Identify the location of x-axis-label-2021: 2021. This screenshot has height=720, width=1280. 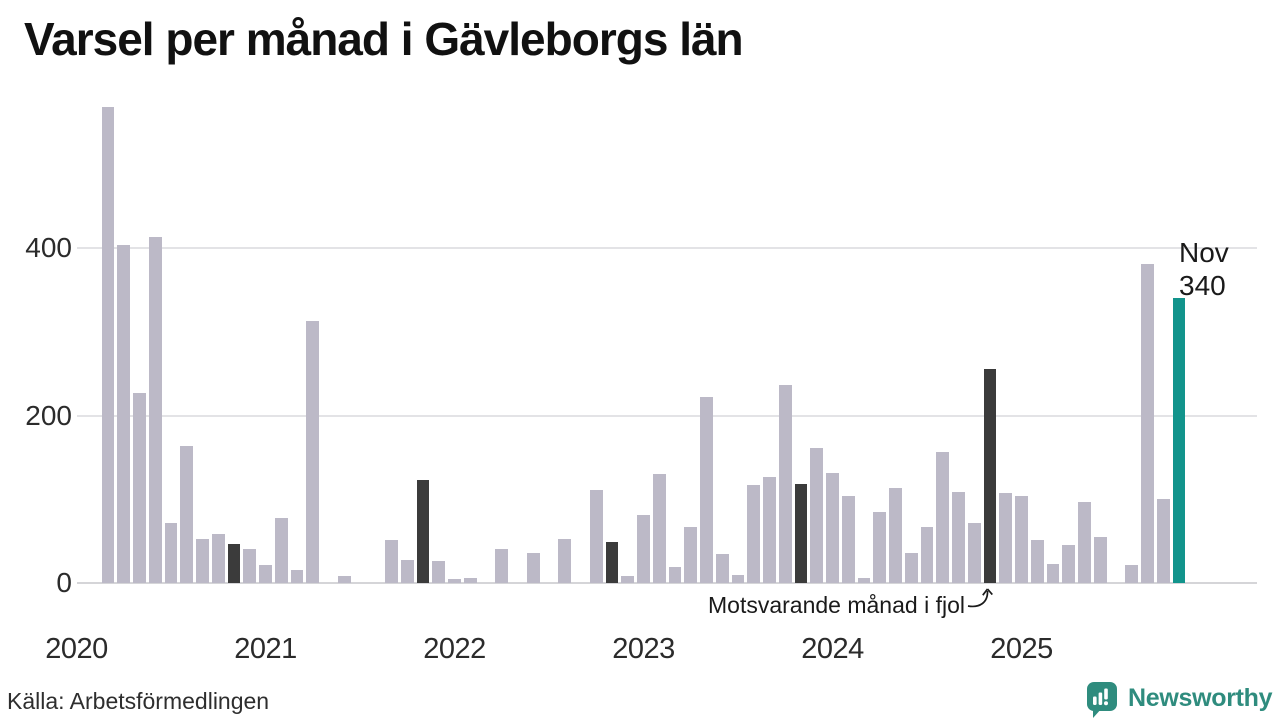
(265, 649).